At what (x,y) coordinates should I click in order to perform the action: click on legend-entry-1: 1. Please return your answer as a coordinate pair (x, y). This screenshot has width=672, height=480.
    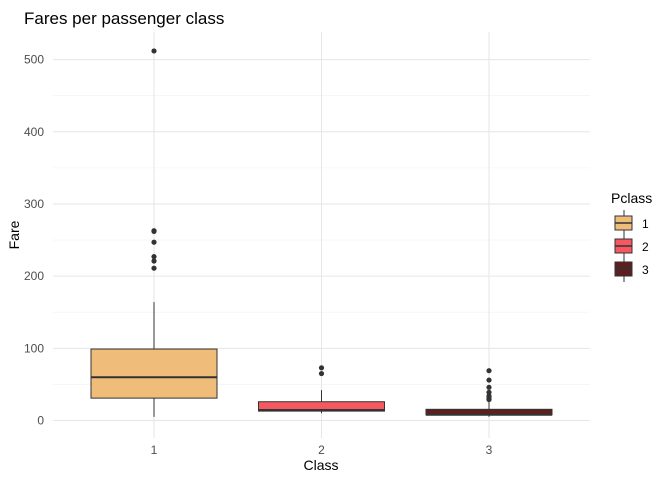
    Looking at the image, I should click on (631, 223).